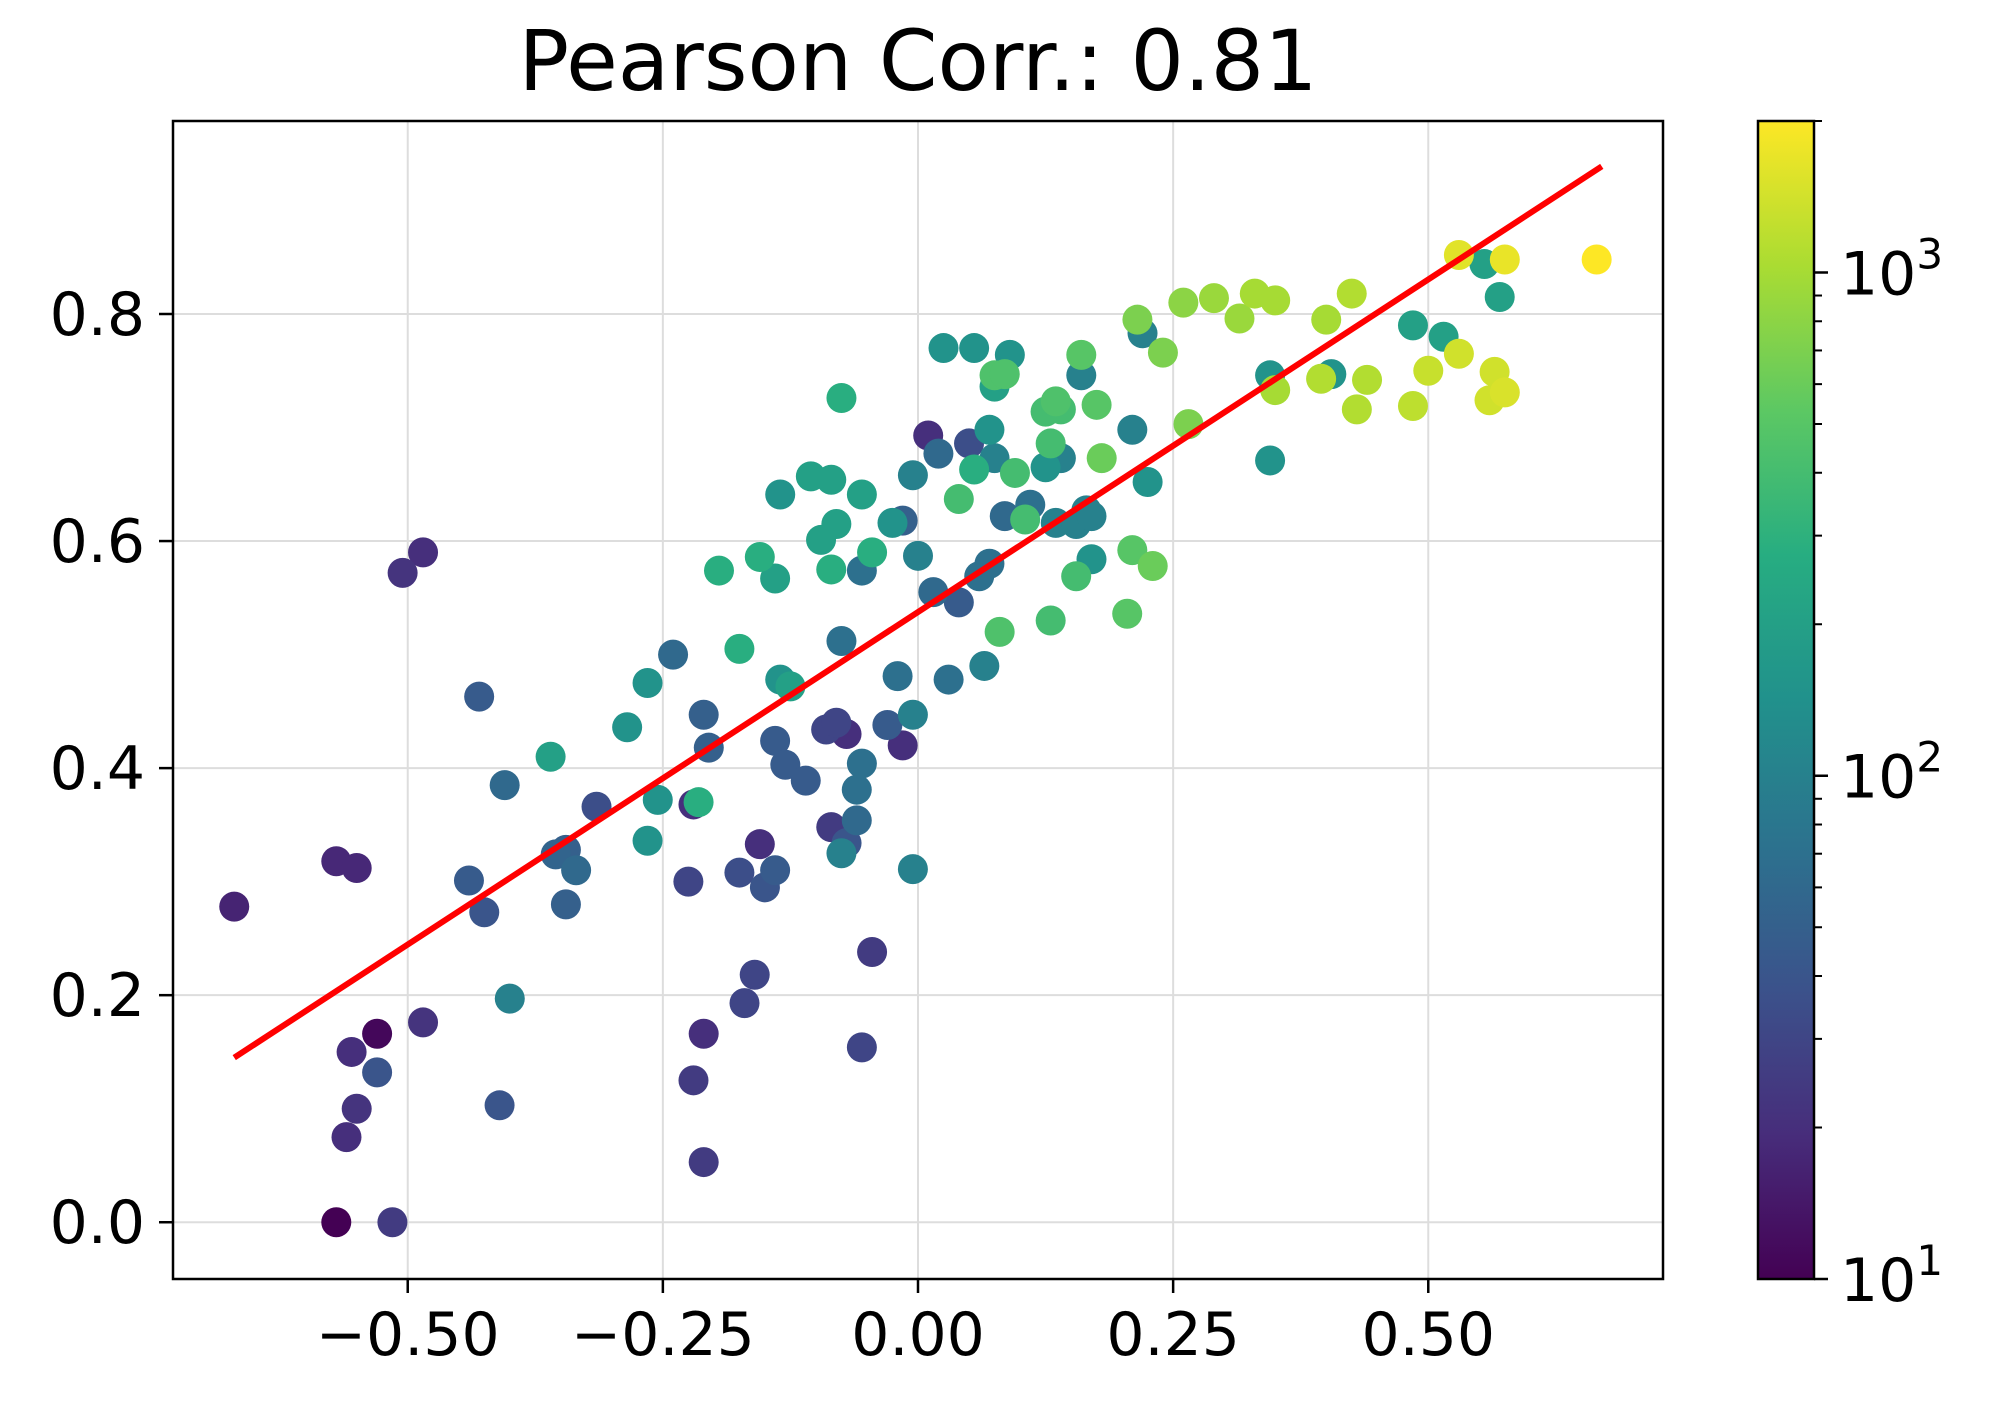 This screenshot has width=1990, height=1404. What do you see at coordinates (1878, 718) in the screenshot?
I see `colorbar-ticks: 10¹ 10² 10³` at bounding box center [1878, 718].